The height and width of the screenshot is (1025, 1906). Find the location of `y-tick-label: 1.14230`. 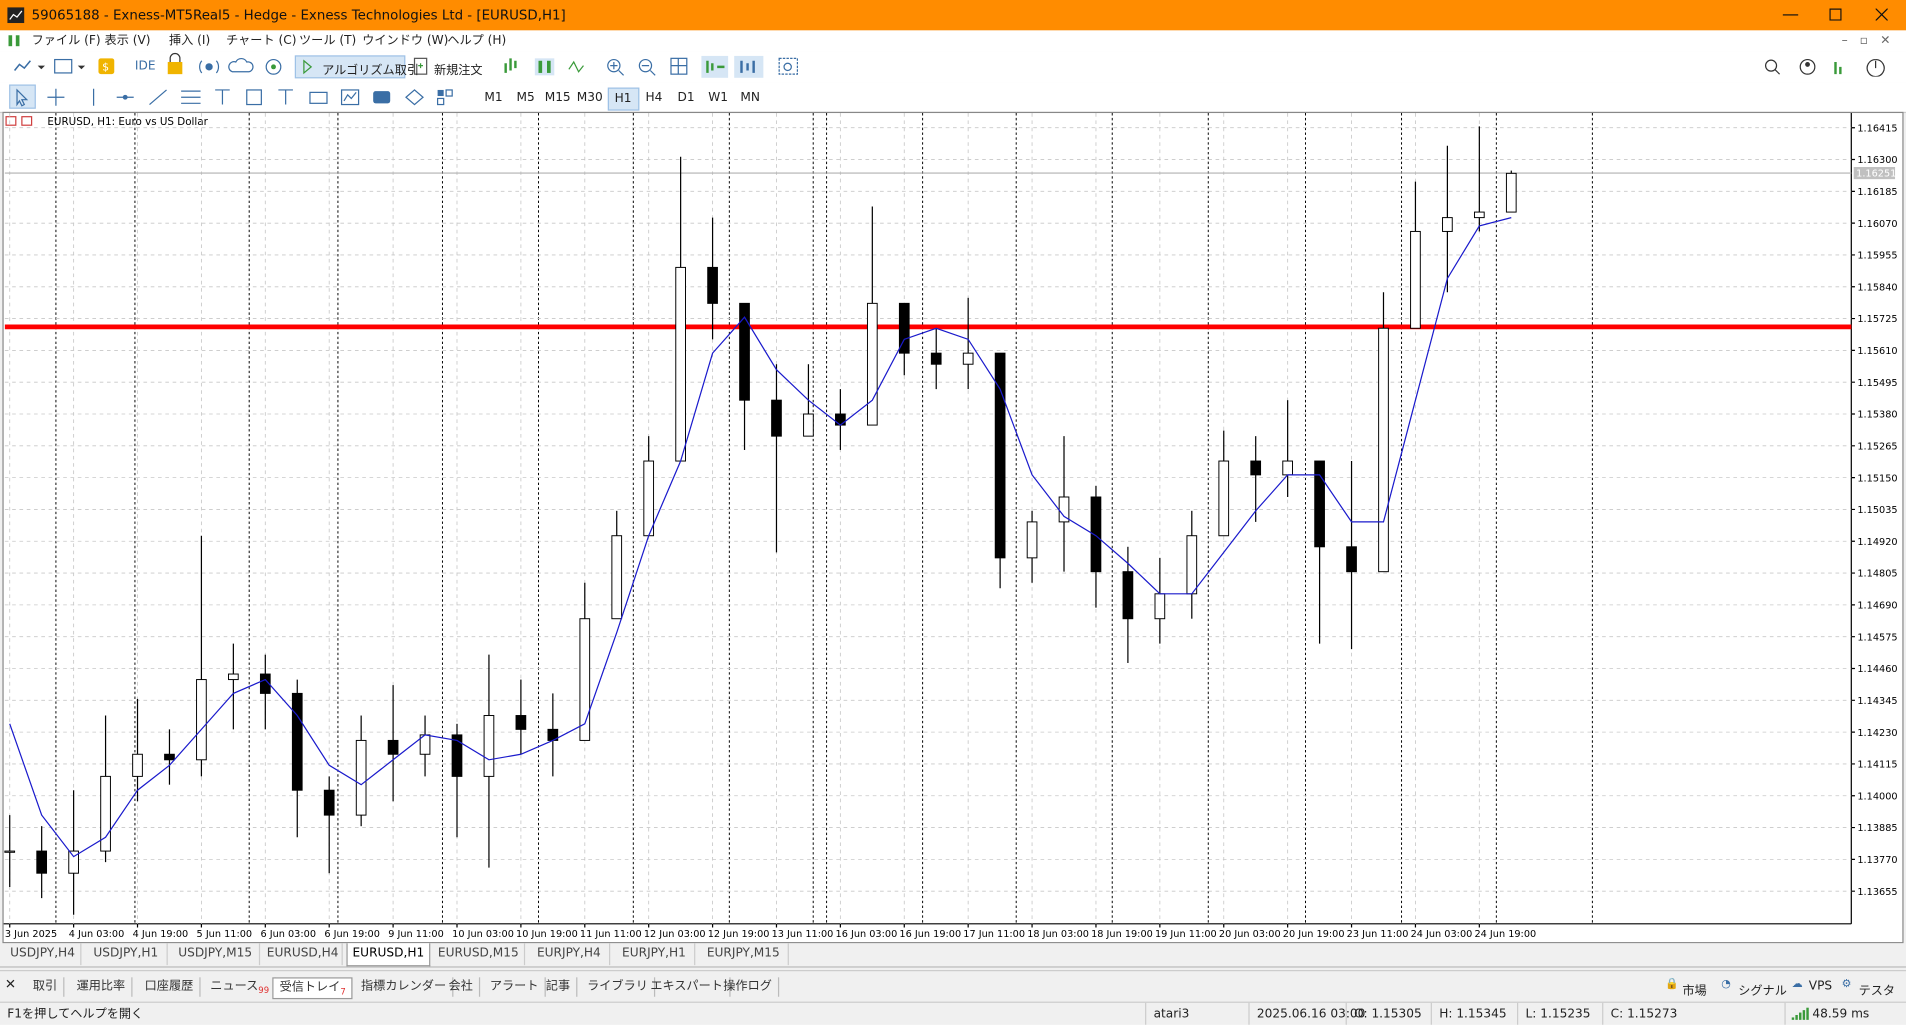

y-tick-label: 1.14230 is located at coordinates (1877, 733).